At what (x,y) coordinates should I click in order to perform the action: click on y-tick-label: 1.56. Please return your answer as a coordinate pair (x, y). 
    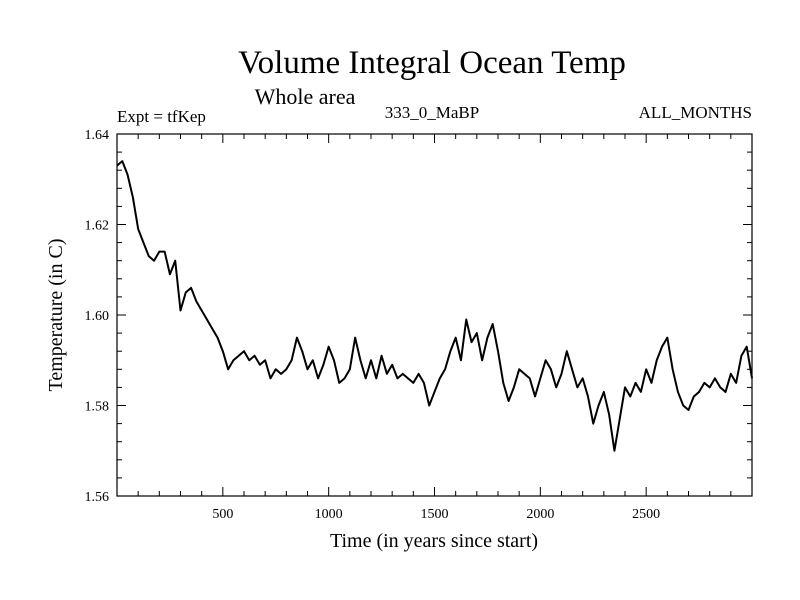
    Looking at the image, I should click on (97, 497).